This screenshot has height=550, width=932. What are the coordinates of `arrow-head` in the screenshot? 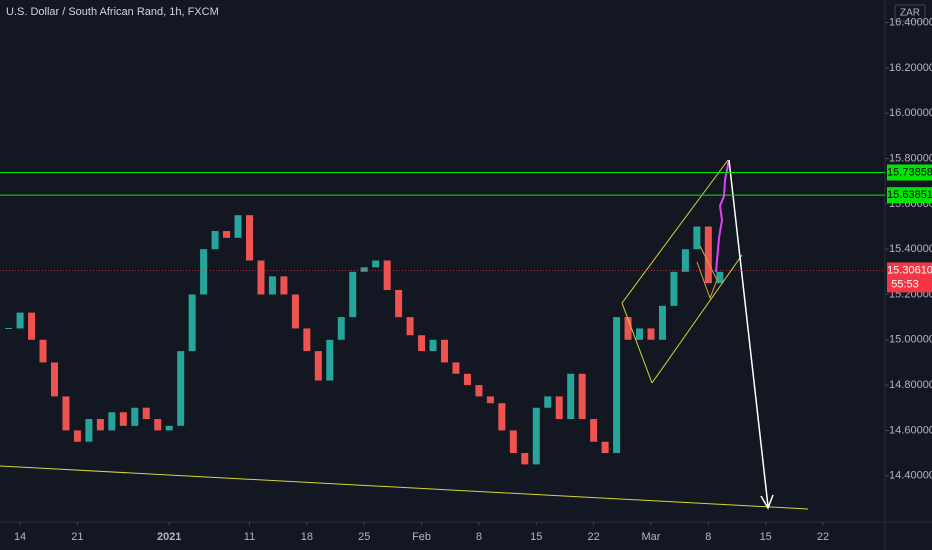 It's located at (767, 502).